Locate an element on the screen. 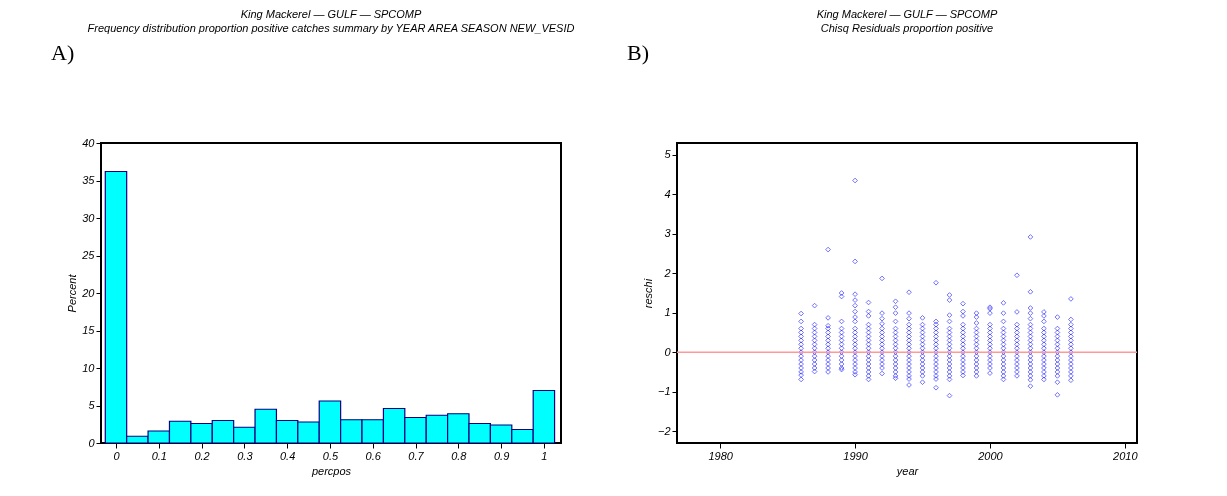 The width and height of the screenshot is (1227, 496). x-tick-label: 0.8 is located at coordinates (459, 455).